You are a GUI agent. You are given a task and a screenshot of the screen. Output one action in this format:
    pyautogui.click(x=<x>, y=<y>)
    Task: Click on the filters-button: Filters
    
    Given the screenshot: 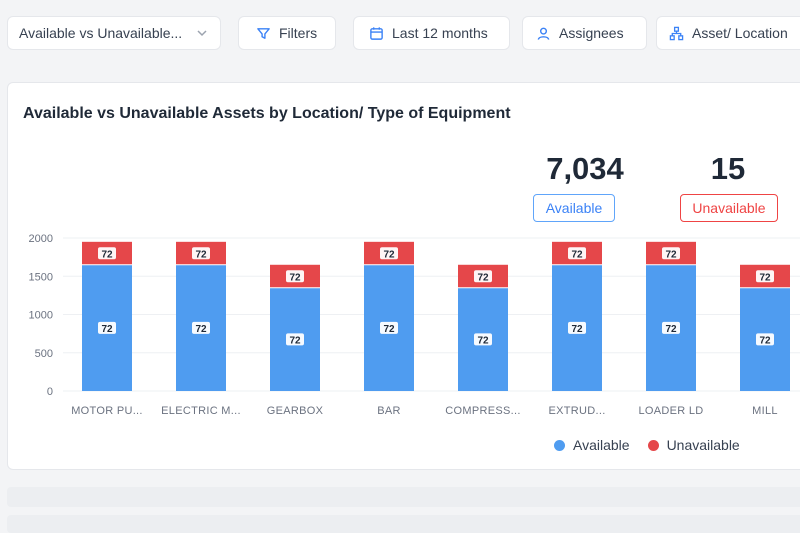 What is the action you would take?
    pyautogui.click(x=287, y=33)
    